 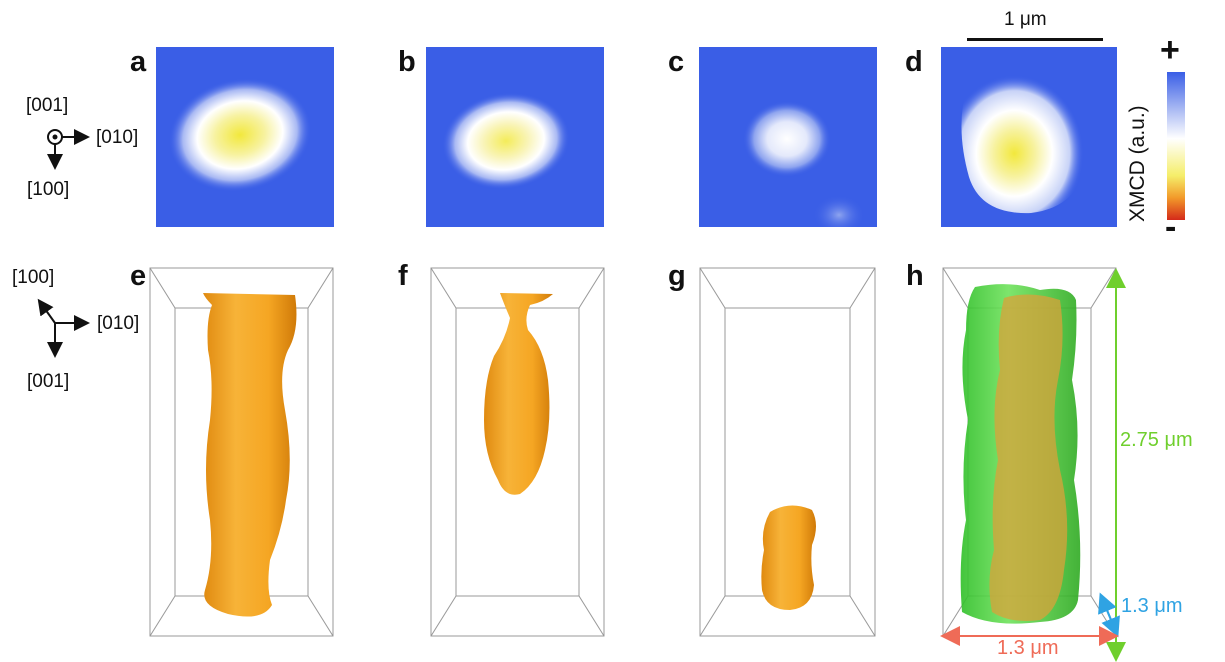 I want to click on colorbar-gradient, so click(x=1176, y=146).